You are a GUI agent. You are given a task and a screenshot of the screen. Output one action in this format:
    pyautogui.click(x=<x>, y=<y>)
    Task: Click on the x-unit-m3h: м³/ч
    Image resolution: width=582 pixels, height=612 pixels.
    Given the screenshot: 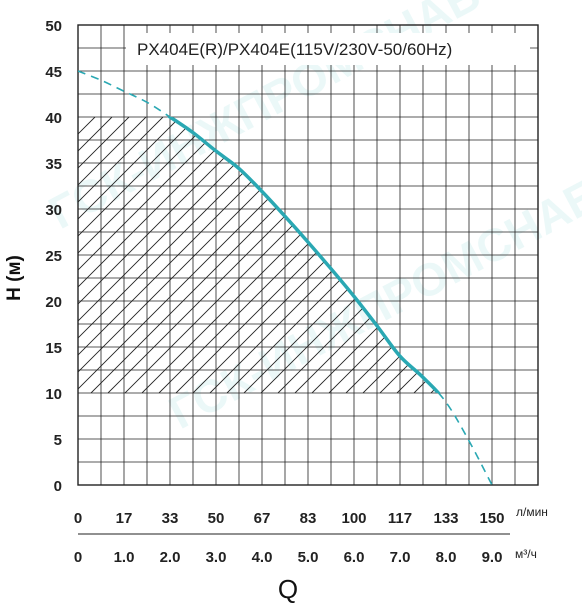 What is the action you would take?
    pyautogui.click(x=526, y=554)
    